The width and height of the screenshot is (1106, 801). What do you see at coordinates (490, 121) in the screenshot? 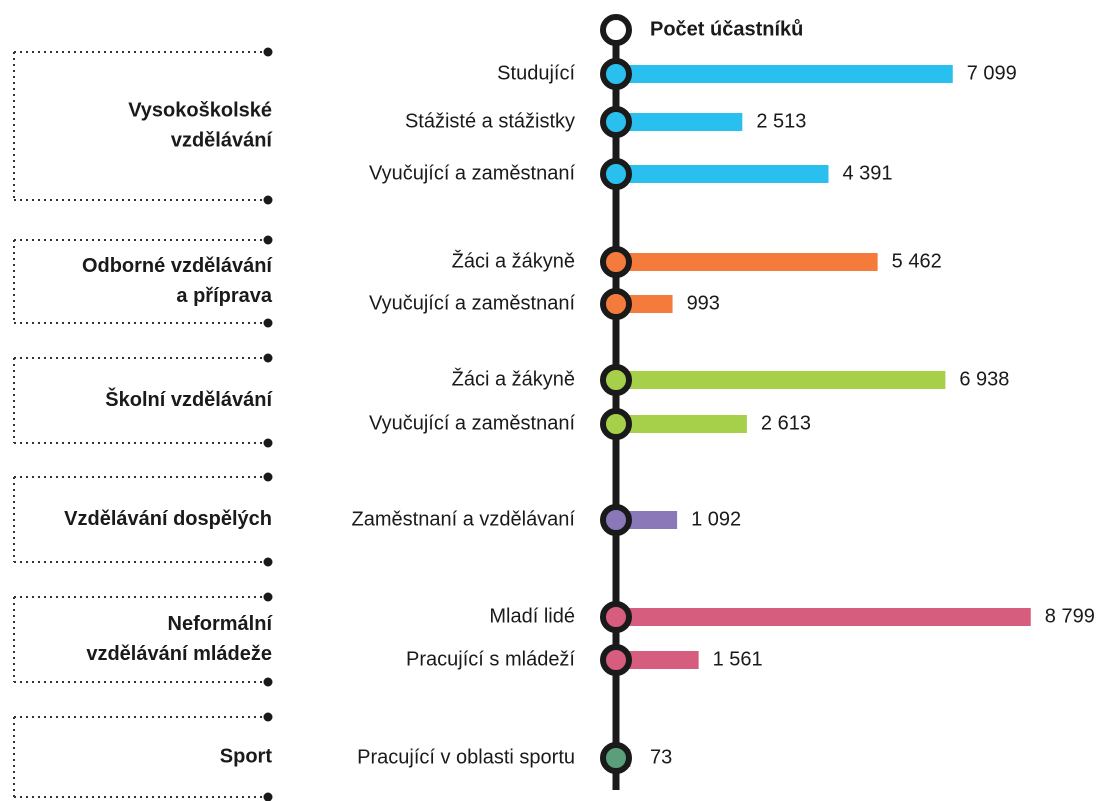
I see `category-label: Stážisté a stážistky` at bounding box center [490, 121].